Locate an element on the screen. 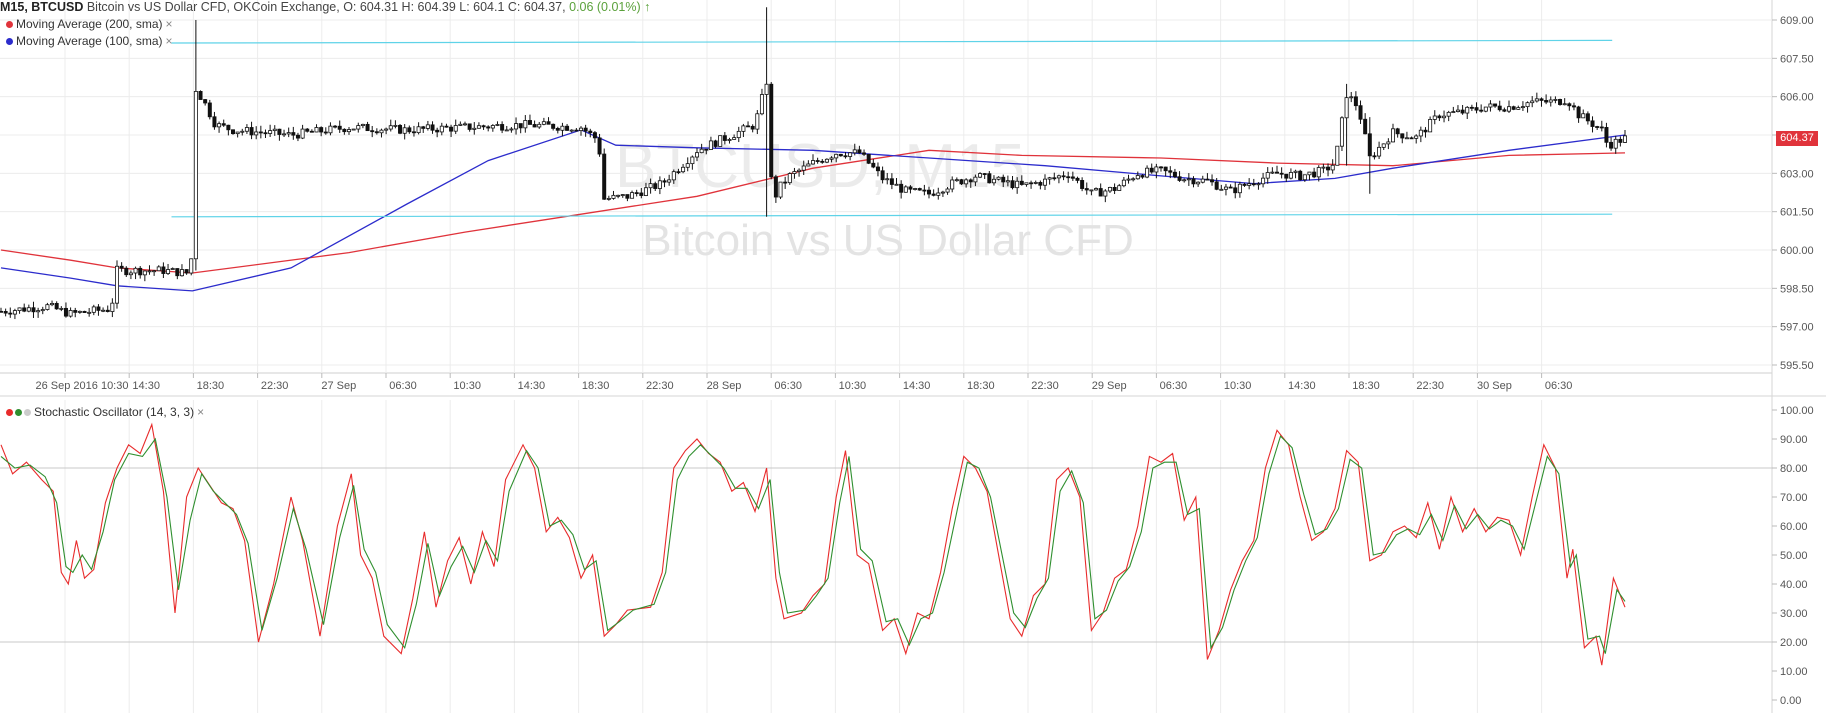 The height and width of the screenshot is (713, 1826). price-tick-label: 607.50 is located at coordinates (1797, 59).